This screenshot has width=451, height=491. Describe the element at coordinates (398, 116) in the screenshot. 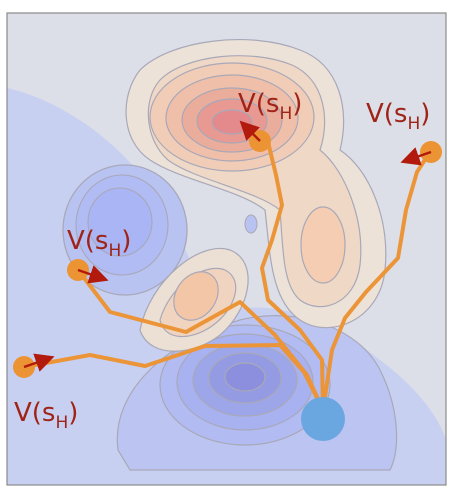

I see `value-label-top-right: V(sH)` at that location.